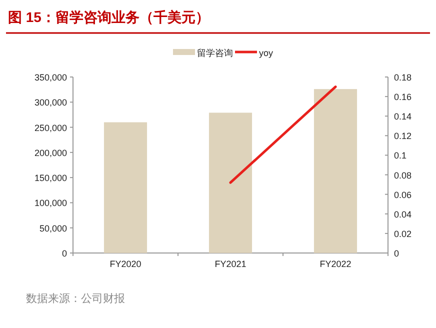 The height and width of the screenshot is (328, 436). What do you see at coordinates (53, 228) in the screenshot?
I see `y-tick-label: 50,000` at bounding box center [53, 228].